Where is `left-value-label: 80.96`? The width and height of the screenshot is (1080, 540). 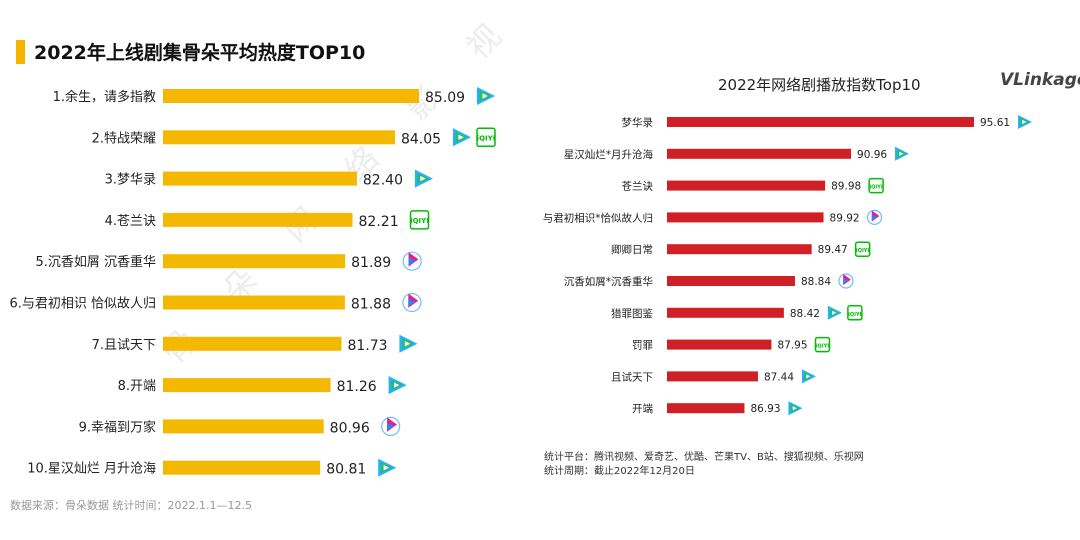
left-value-label: 80.96 is located at coordinates (350, 428).